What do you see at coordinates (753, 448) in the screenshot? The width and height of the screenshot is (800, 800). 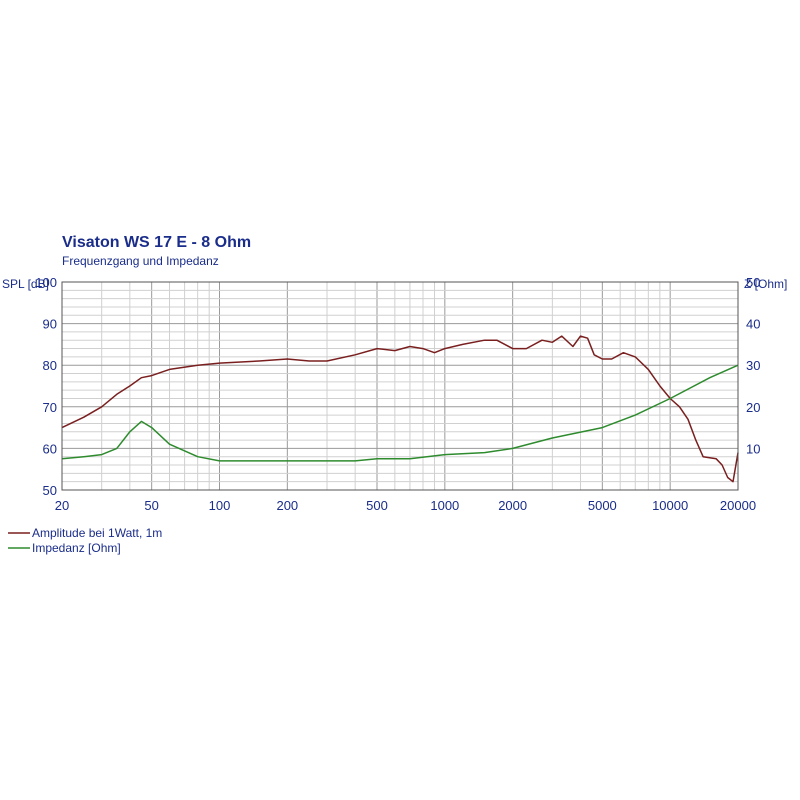 I see `y-right-tick-label: 10` at bounding box center [753, 448].